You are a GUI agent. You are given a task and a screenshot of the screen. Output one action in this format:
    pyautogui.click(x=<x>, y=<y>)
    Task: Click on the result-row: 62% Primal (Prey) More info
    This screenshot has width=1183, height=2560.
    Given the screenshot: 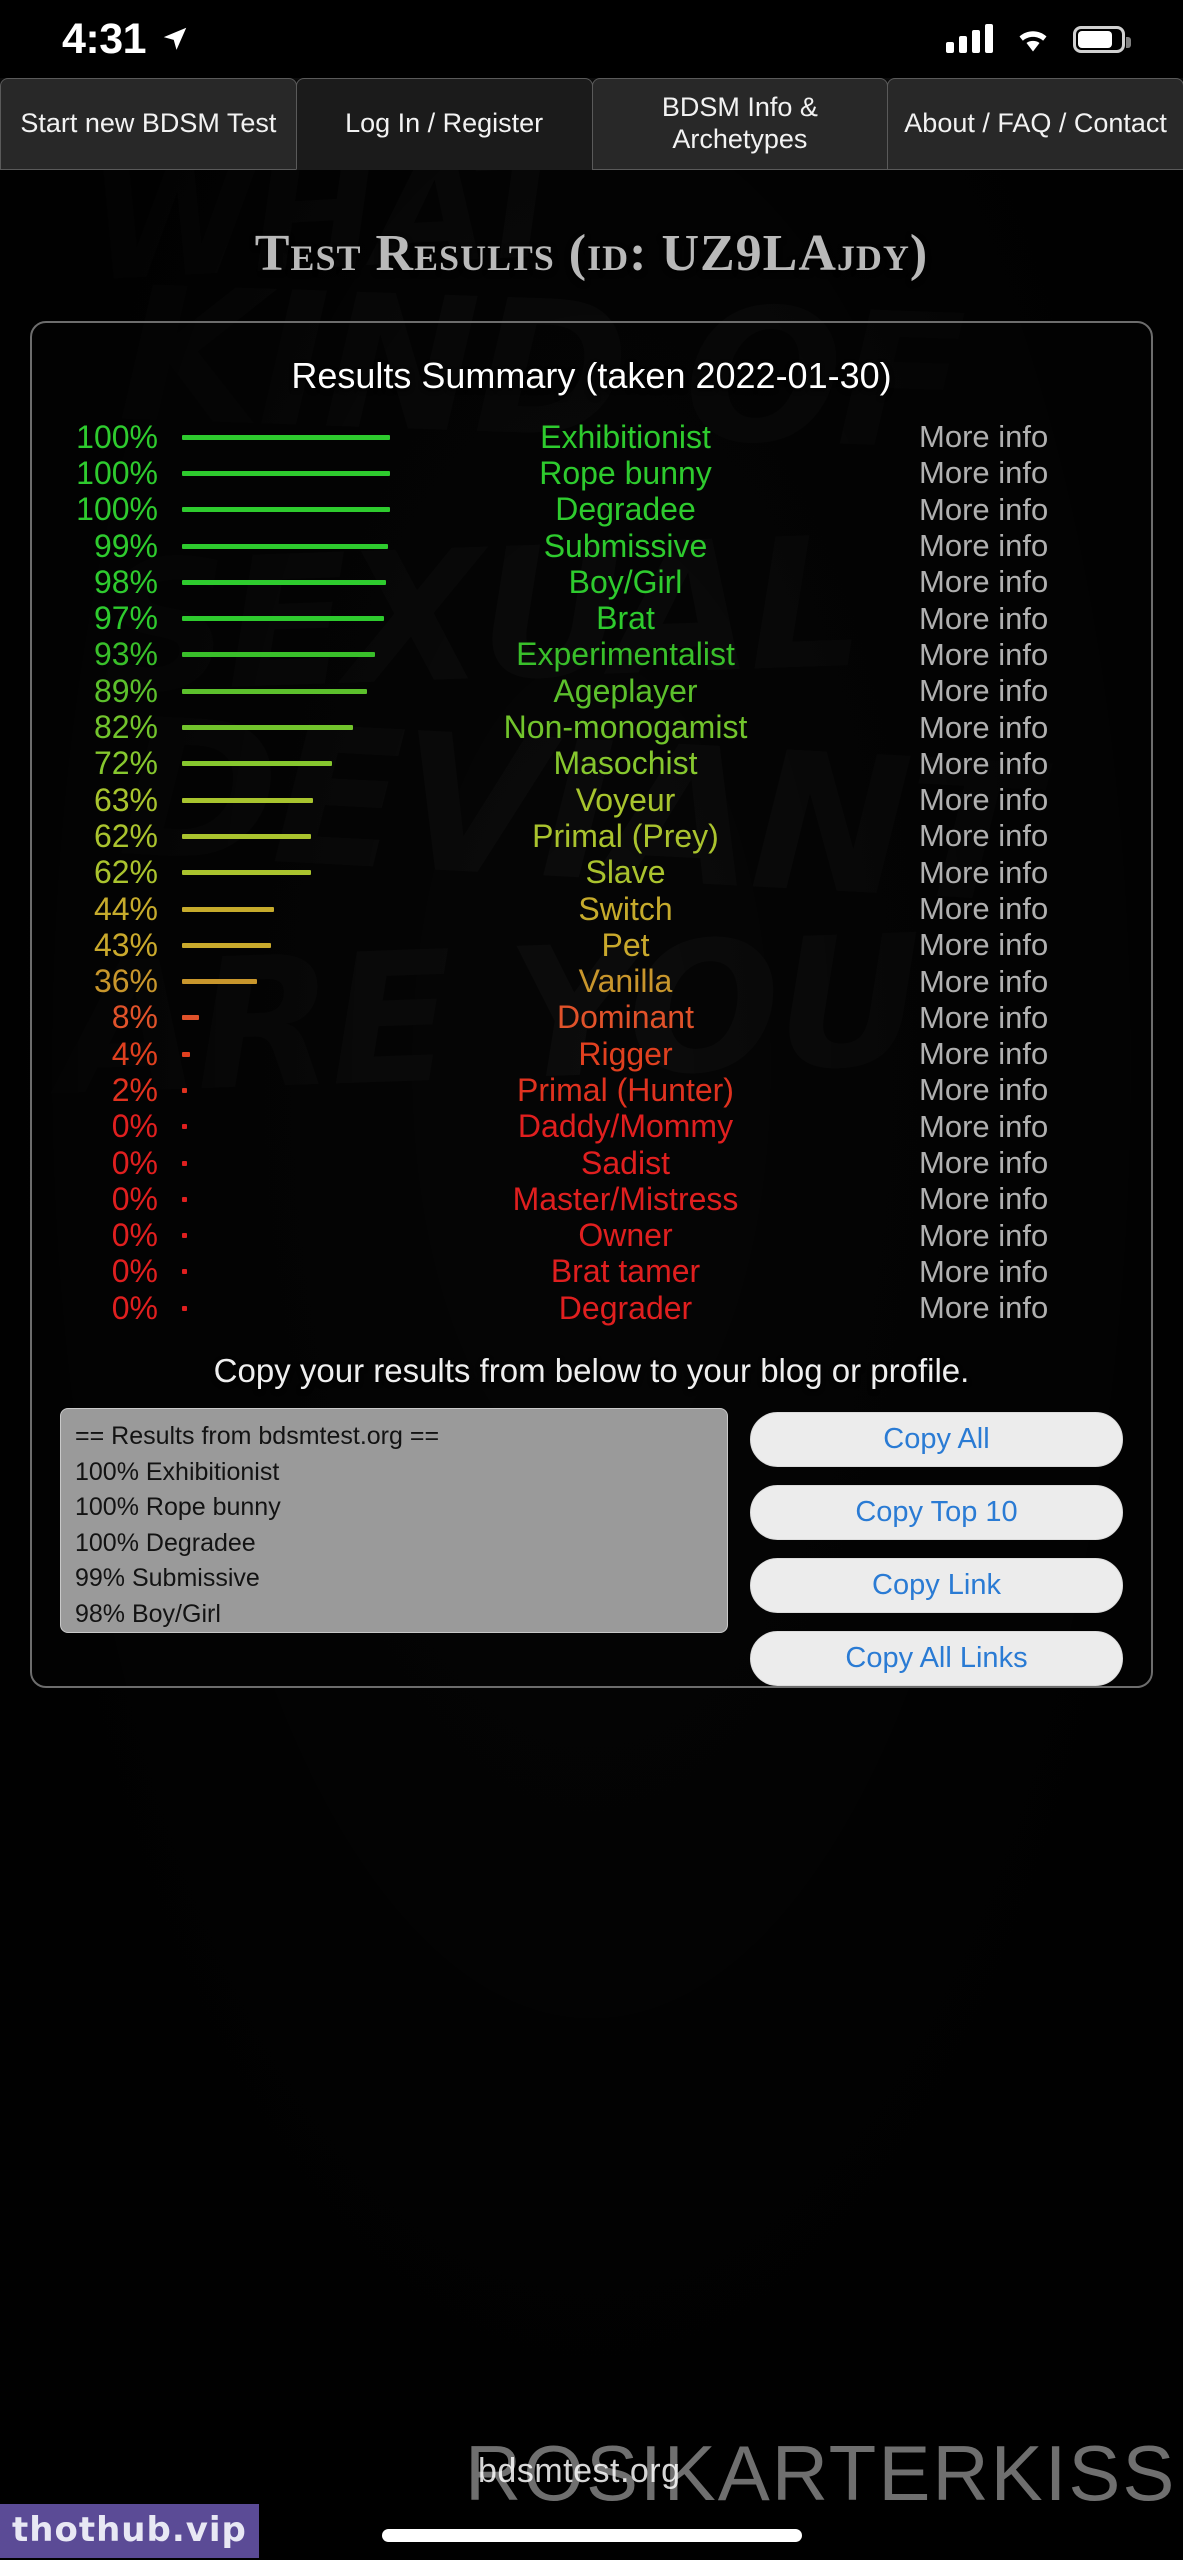 What is the action you would take?
    pyautogui.click(x=591, y=836)
    